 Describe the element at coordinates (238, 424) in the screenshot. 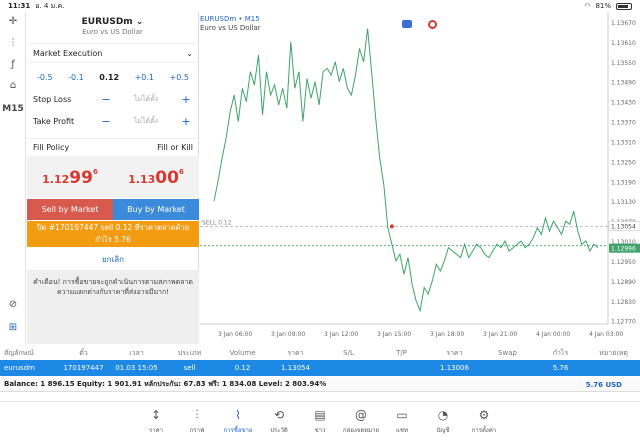

I see `nav-item-2: ⌇ การซื้อขาย` at that location.